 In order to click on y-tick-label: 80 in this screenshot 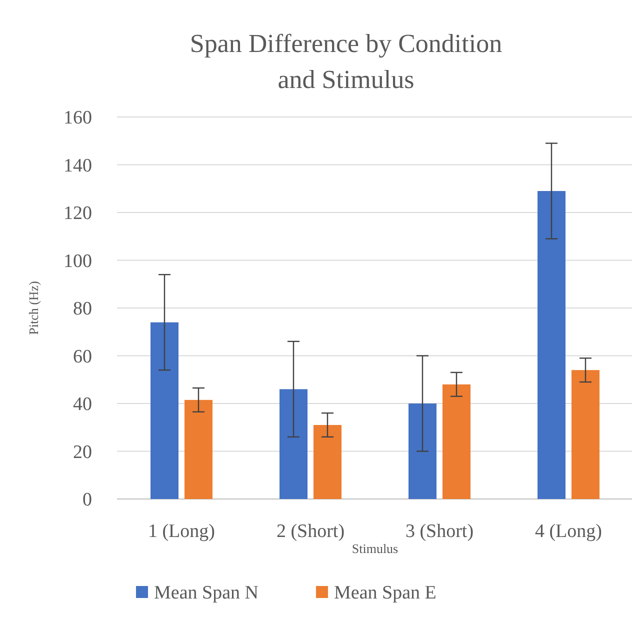, I will do `click(82, 309)`.